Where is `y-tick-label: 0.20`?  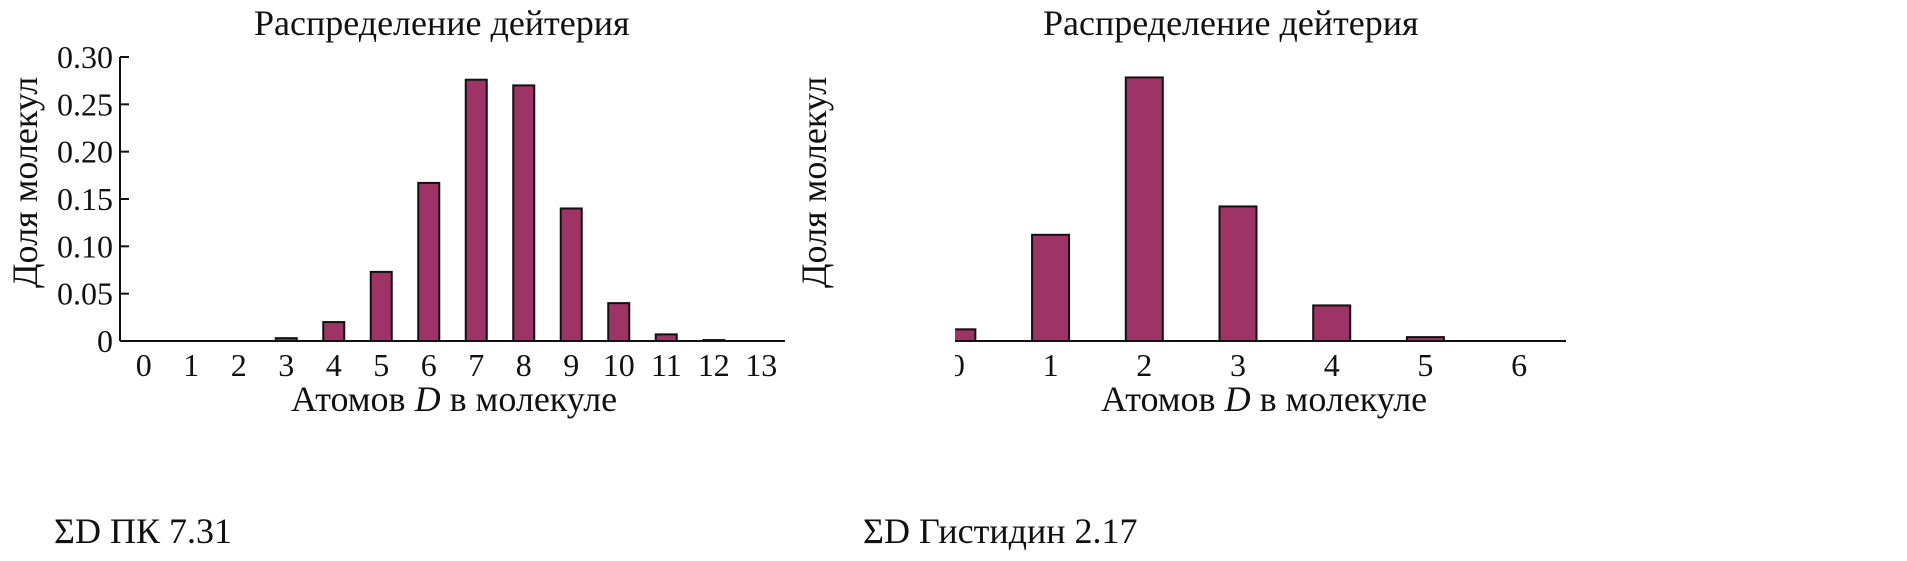 y-tick-label: 0.20 is located at coordinates (85, 152).